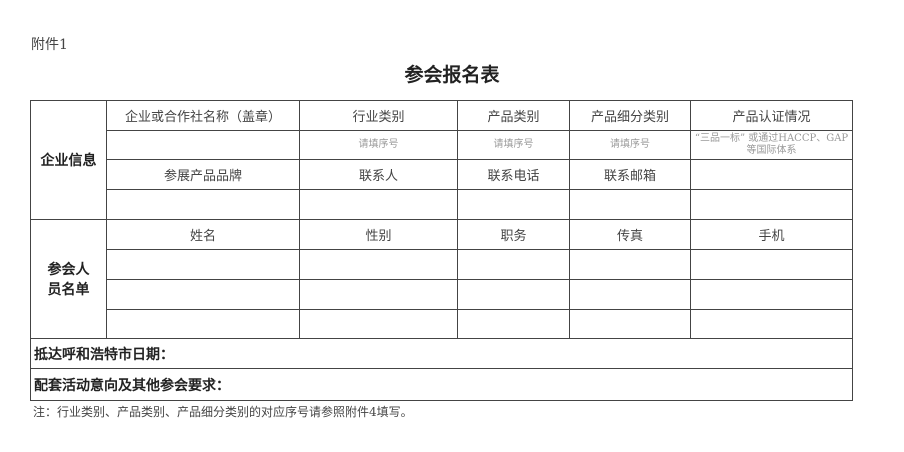 Image resolution: width=904 pixels, height=452 pixels. Describe the element at coordinates (378, 174) in the screenshot. I see `header-contact: 联系人` at that location.